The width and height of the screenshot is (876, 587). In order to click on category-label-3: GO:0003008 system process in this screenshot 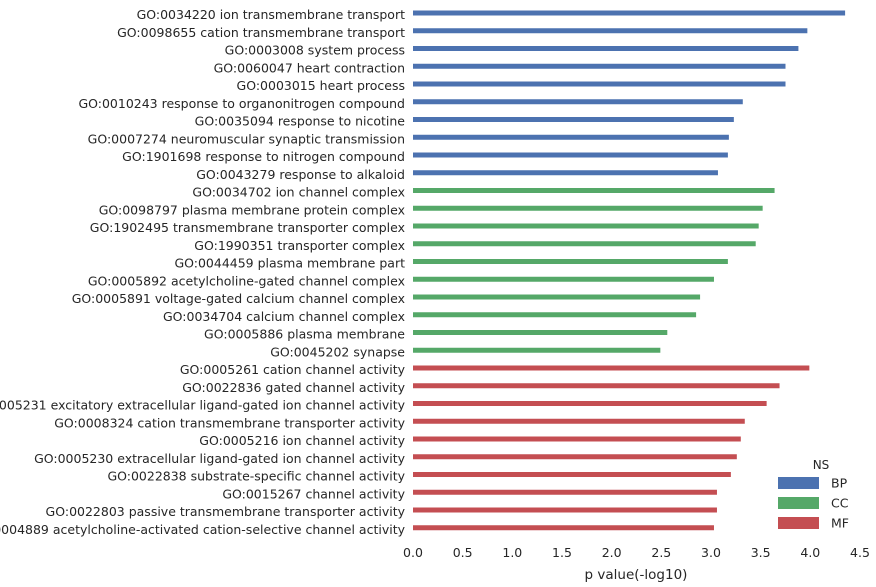, I will do `click(315, 50)`.